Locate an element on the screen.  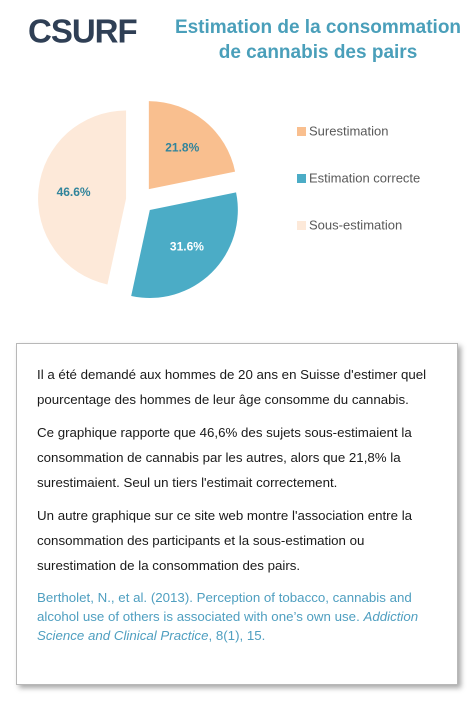
citation-text: , 8(1), 15. is located at coordinates (237, 635).